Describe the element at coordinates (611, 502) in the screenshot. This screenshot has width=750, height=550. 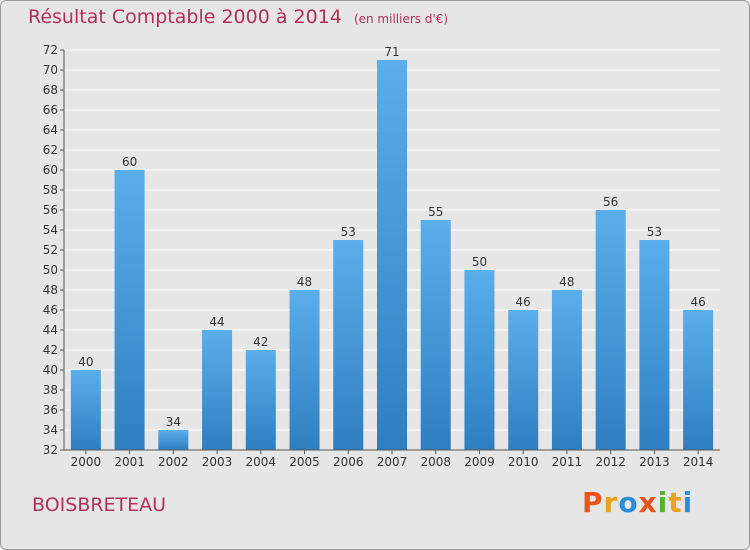
I see `logo-letter: r` at that location.